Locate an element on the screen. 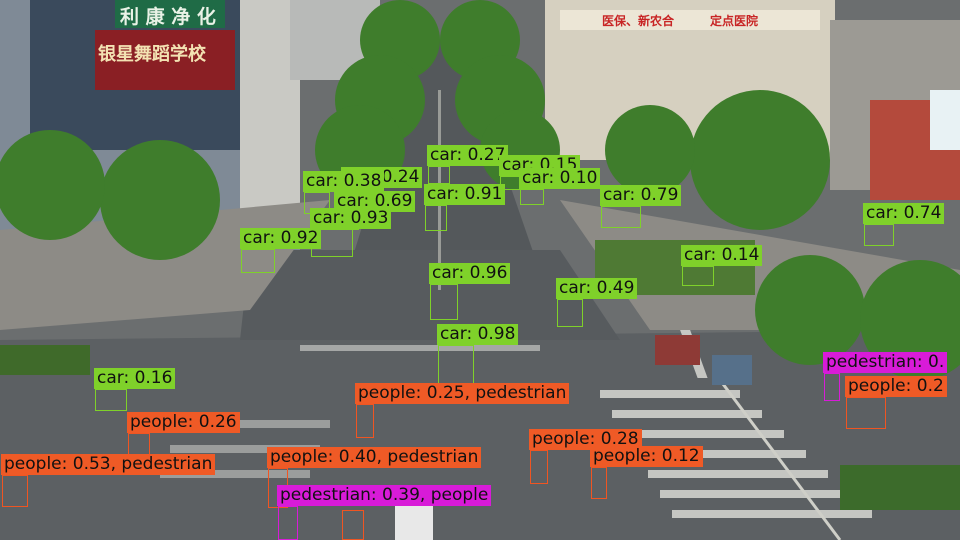  detection-label: car: 0.91 is located at coordinates (465, 194).